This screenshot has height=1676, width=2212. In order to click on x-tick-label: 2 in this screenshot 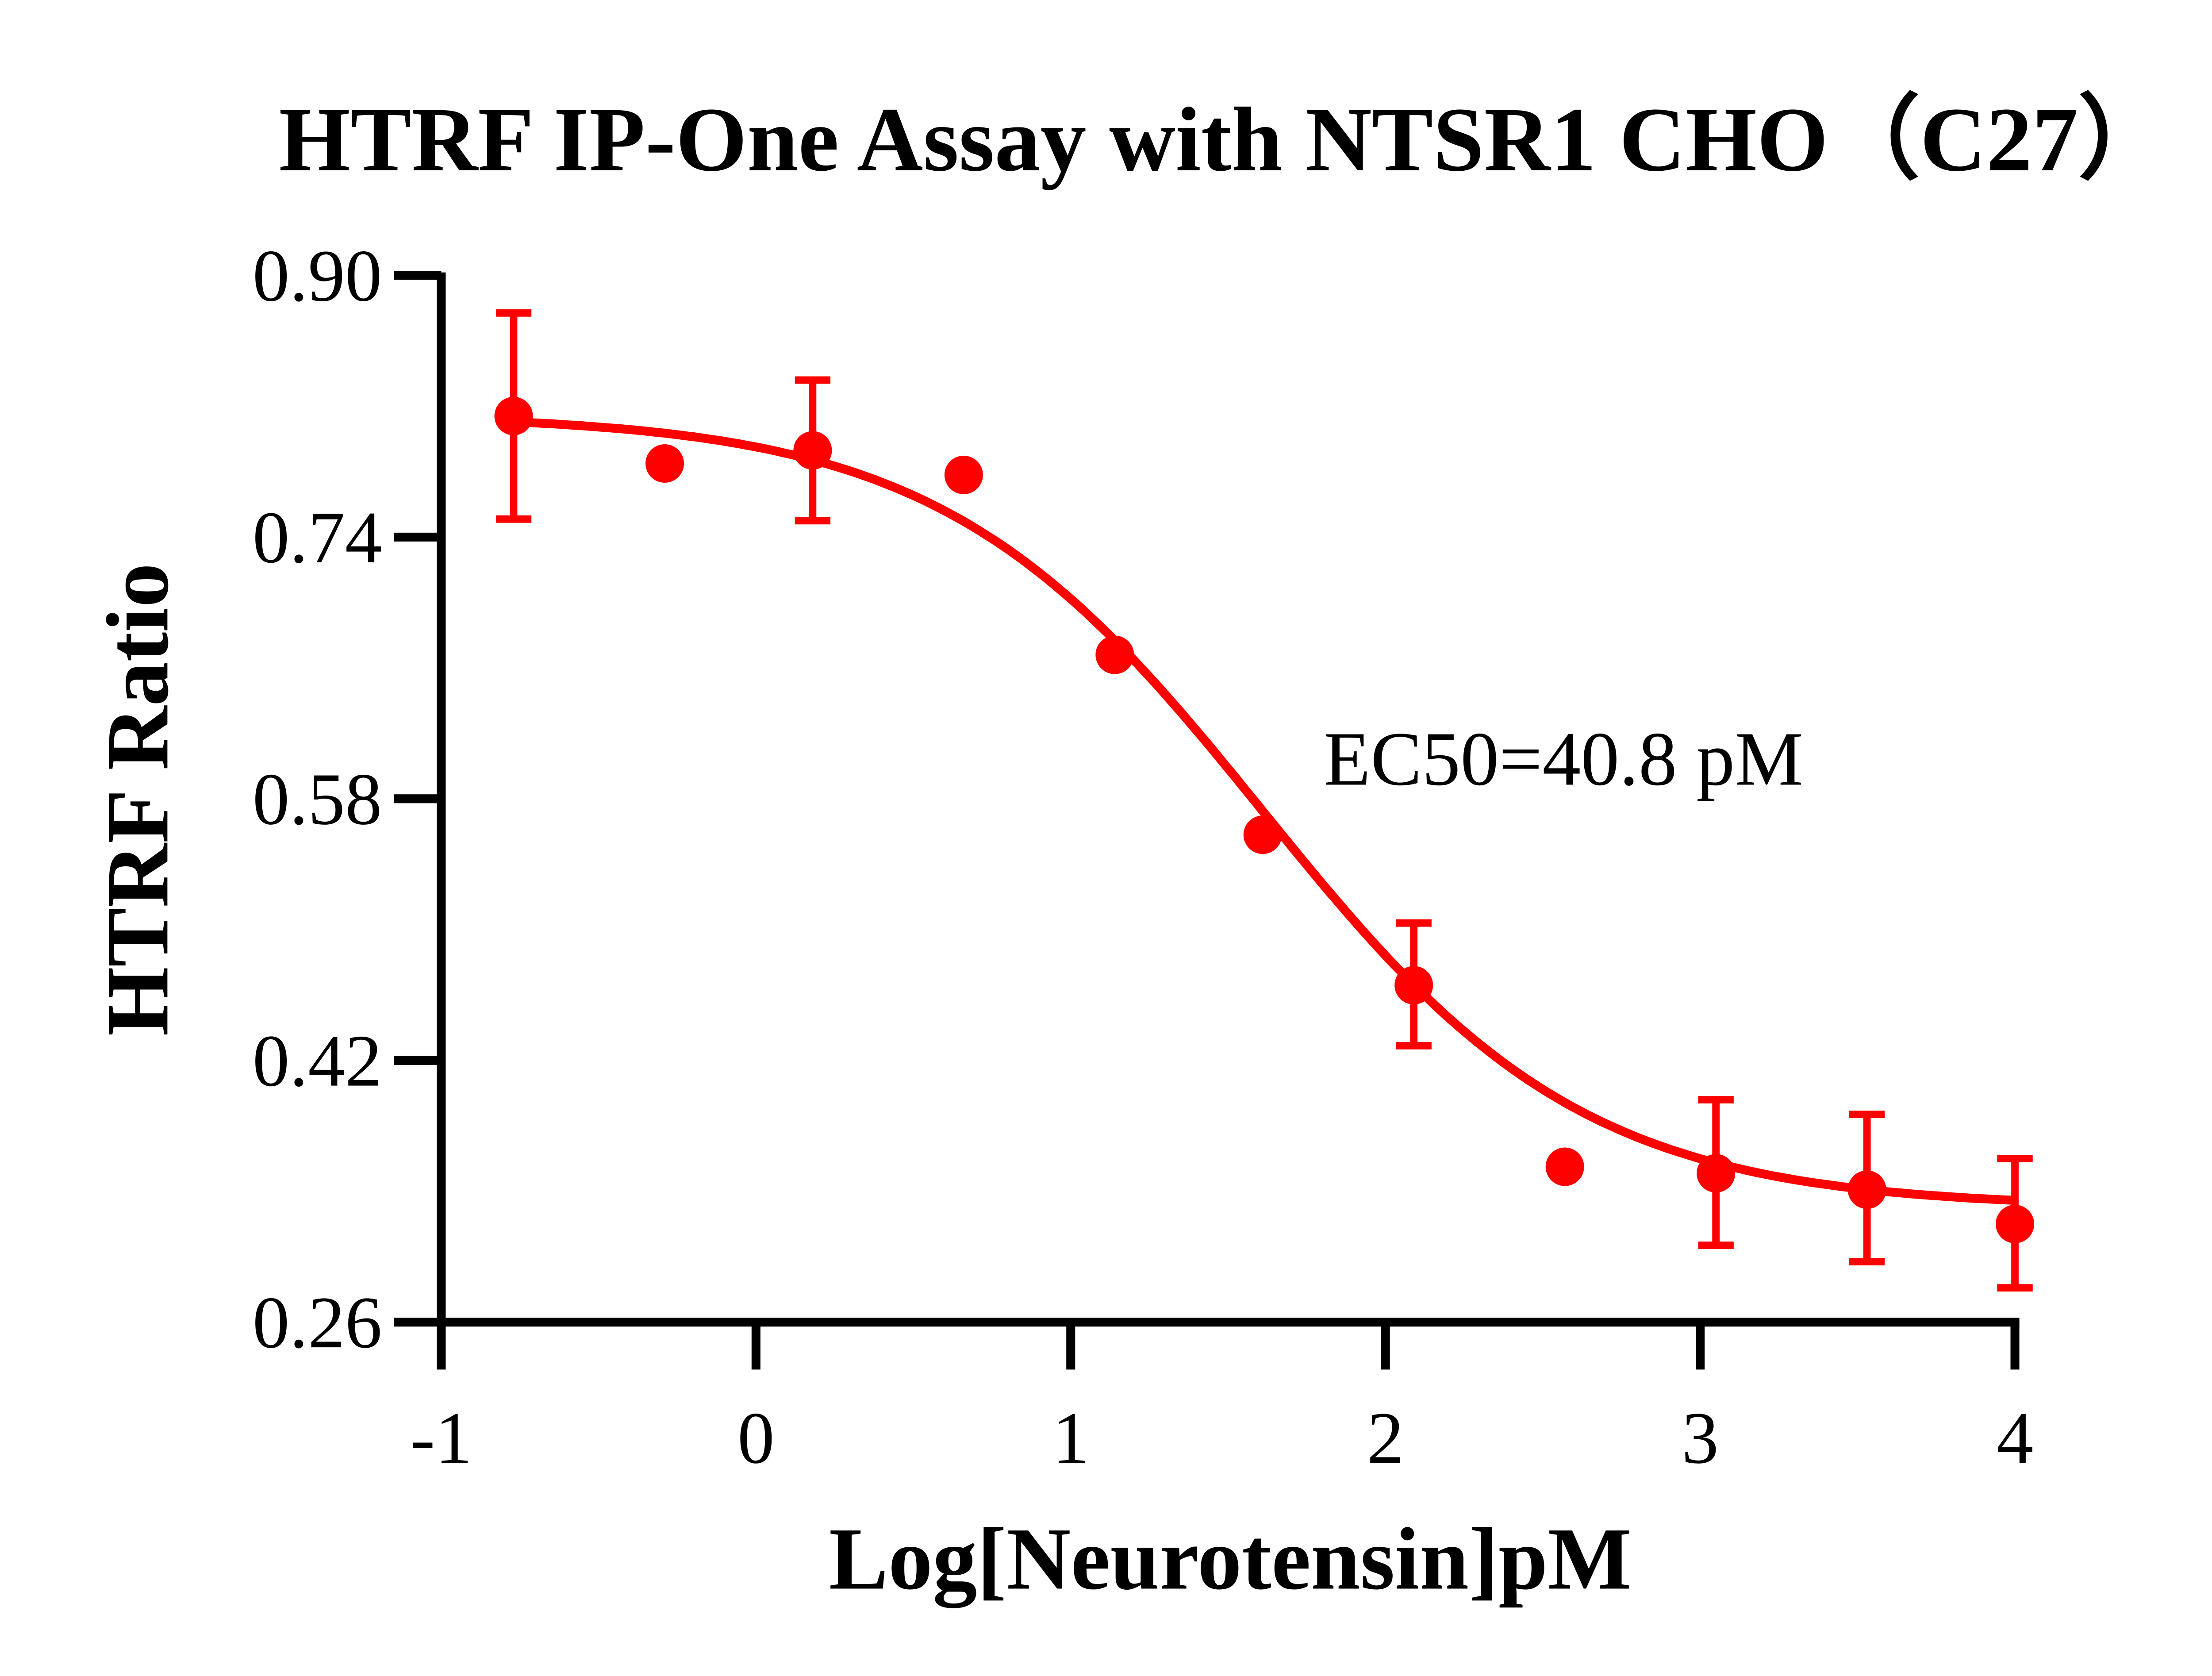, I will do `click(1386, 1438)`.